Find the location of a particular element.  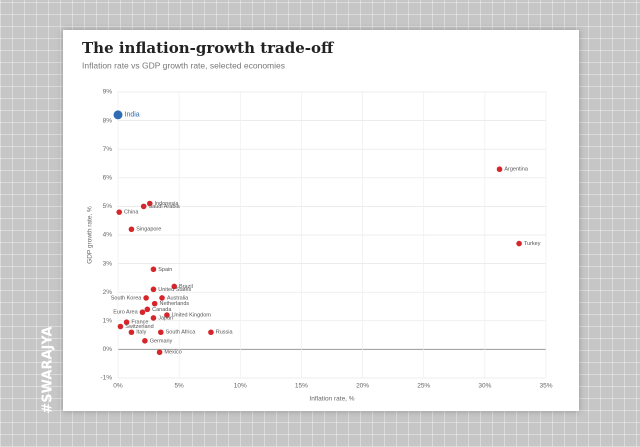

x-tick-label: 30% is located at coordinates (484, 386).